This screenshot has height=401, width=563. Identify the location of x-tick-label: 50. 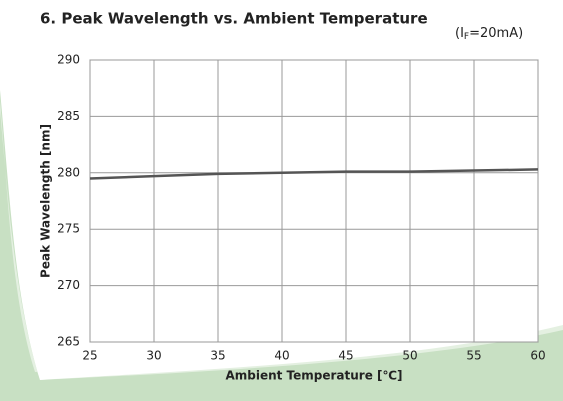
(409, 356).